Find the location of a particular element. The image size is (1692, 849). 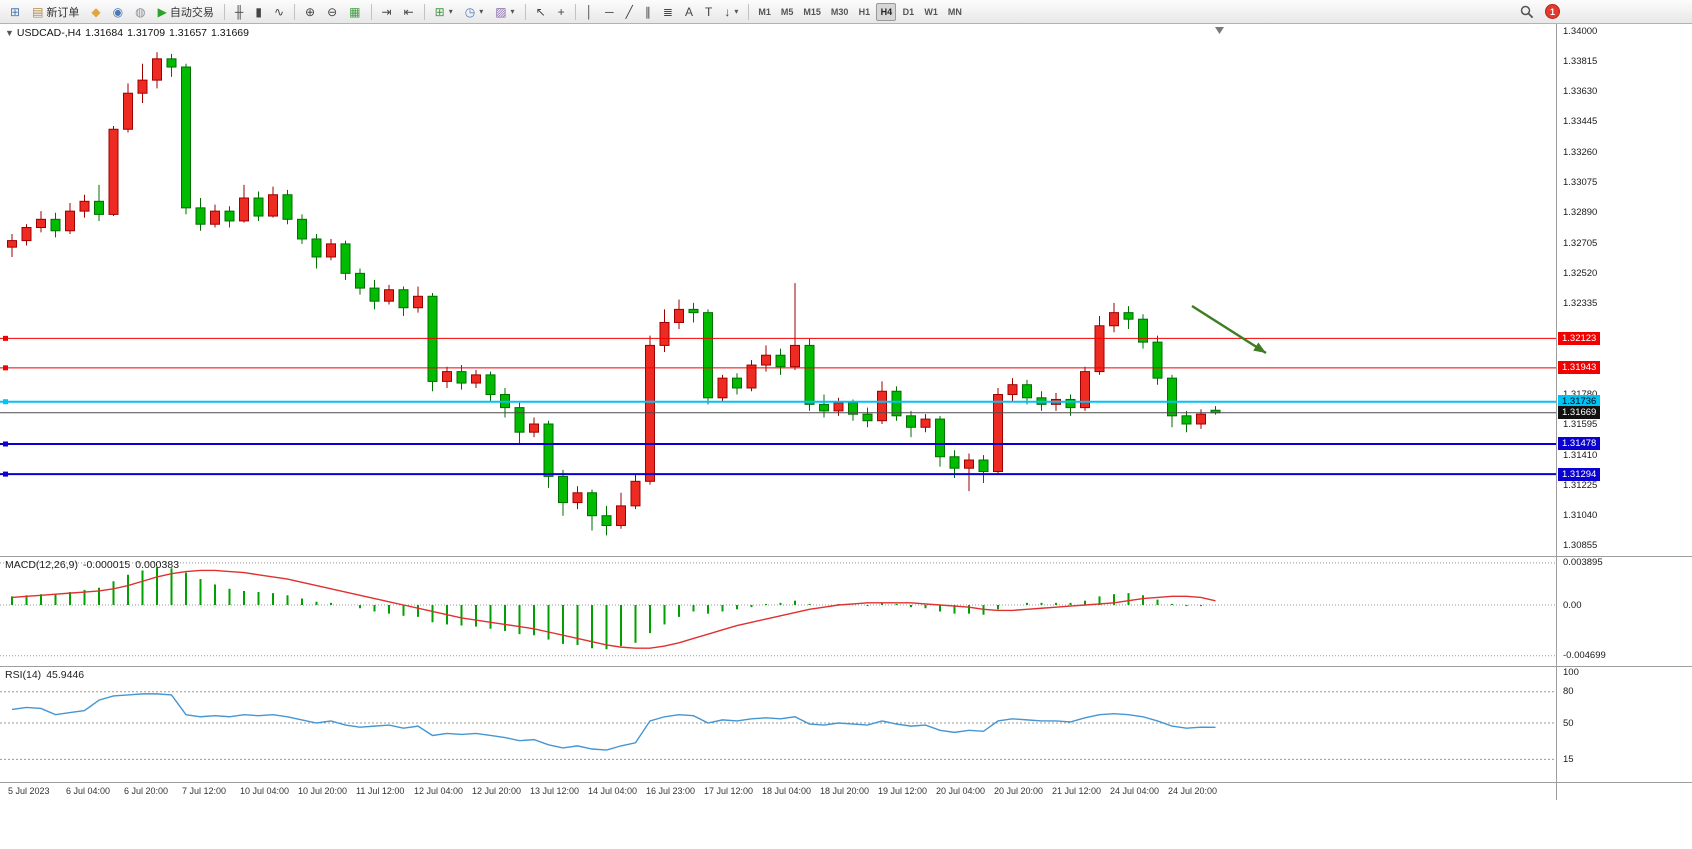

drawn-arrow is located at coordinates (1229, 329).